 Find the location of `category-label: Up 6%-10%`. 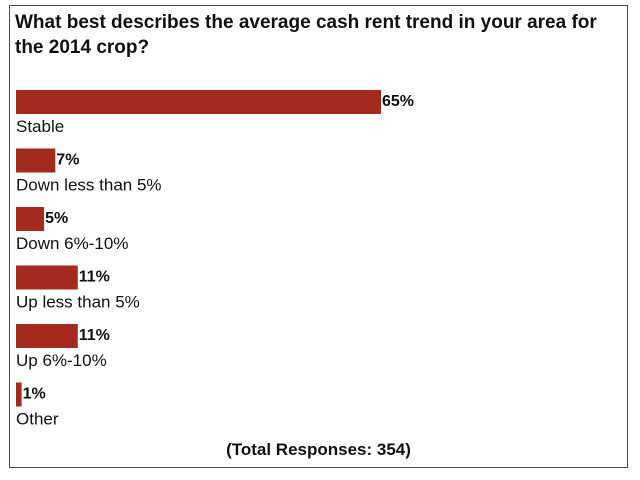

category-label: Up 6%-10% is located at coordinates (61, 360).